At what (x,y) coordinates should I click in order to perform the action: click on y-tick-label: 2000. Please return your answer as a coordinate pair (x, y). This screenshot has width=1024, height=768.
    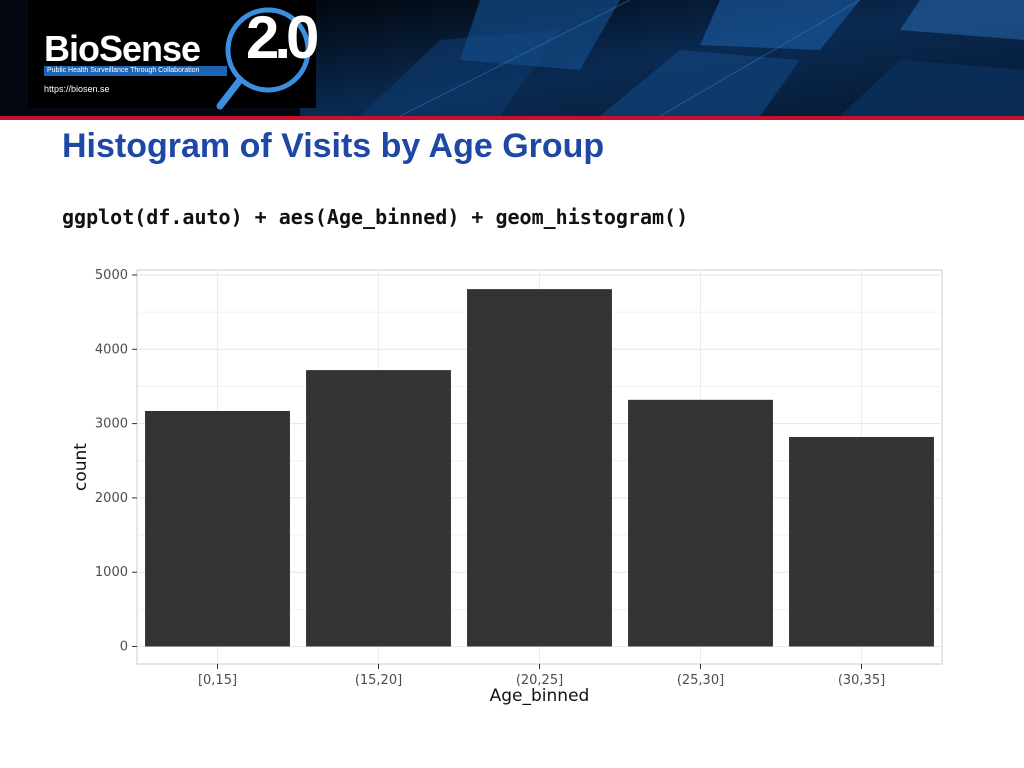
    Looking at the image, I should click on (111, 498).